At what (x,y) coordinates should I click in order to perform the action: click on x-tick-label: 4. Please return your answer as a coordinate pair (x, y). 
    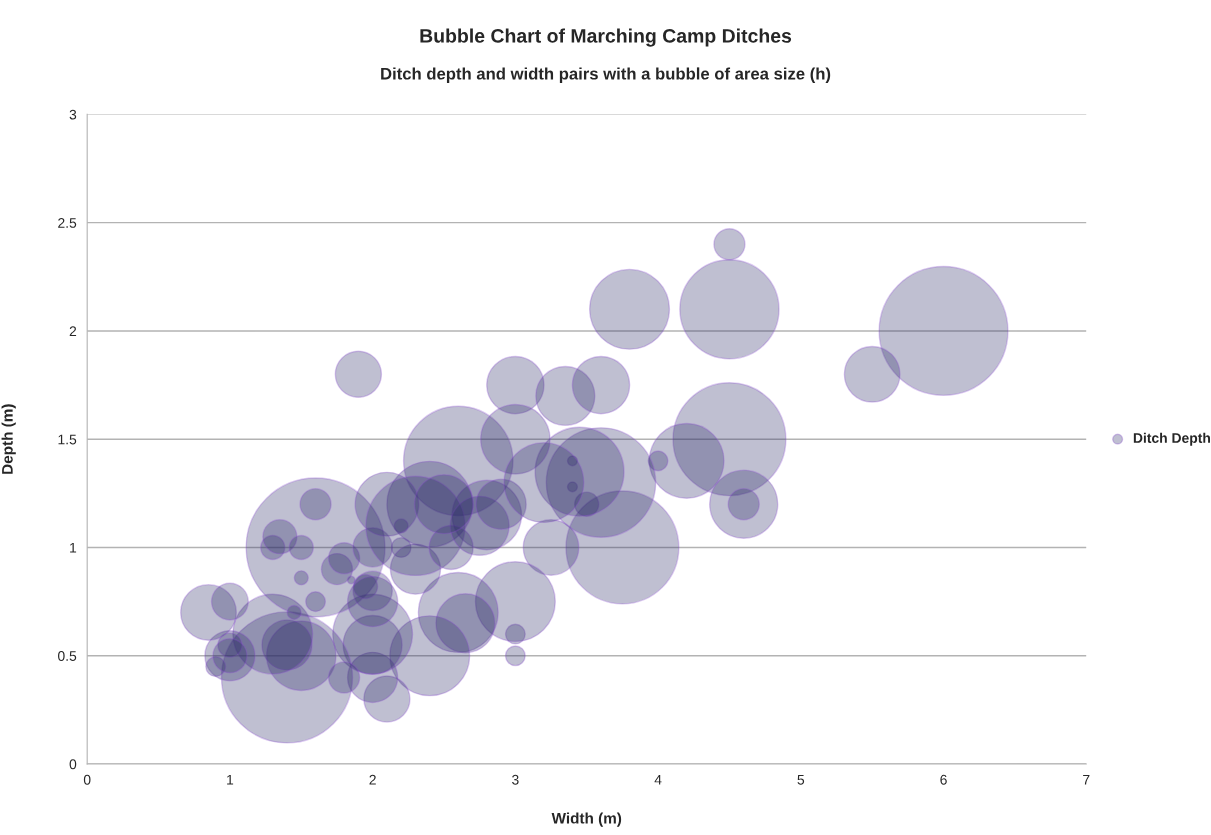
    Looking at the image, I should click on (658, 779).